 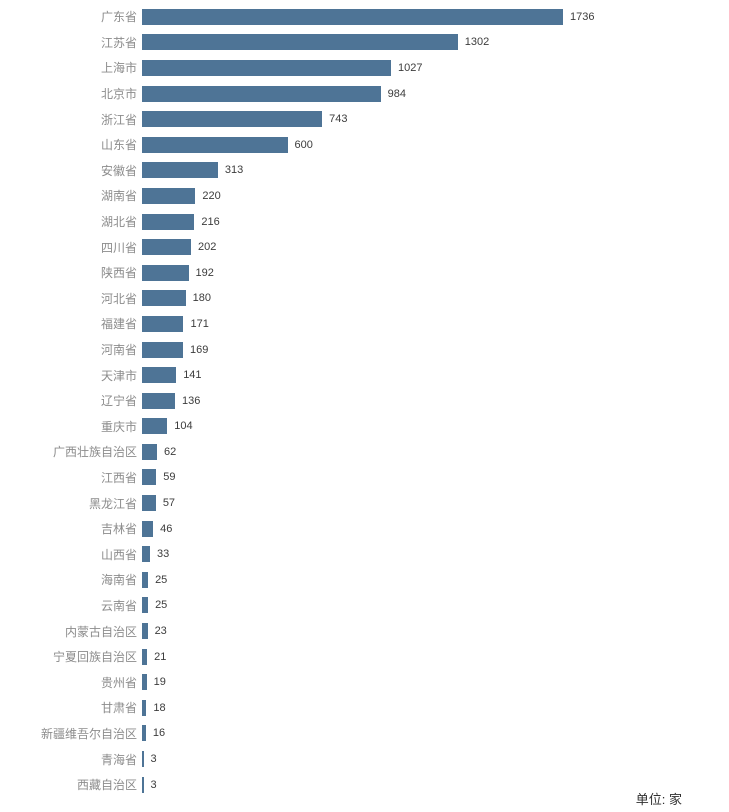 What do you see at coordinates (658, 799) in the screenshot?
I see `unit-note: 单位: 家` at bounding box center [658, 799].